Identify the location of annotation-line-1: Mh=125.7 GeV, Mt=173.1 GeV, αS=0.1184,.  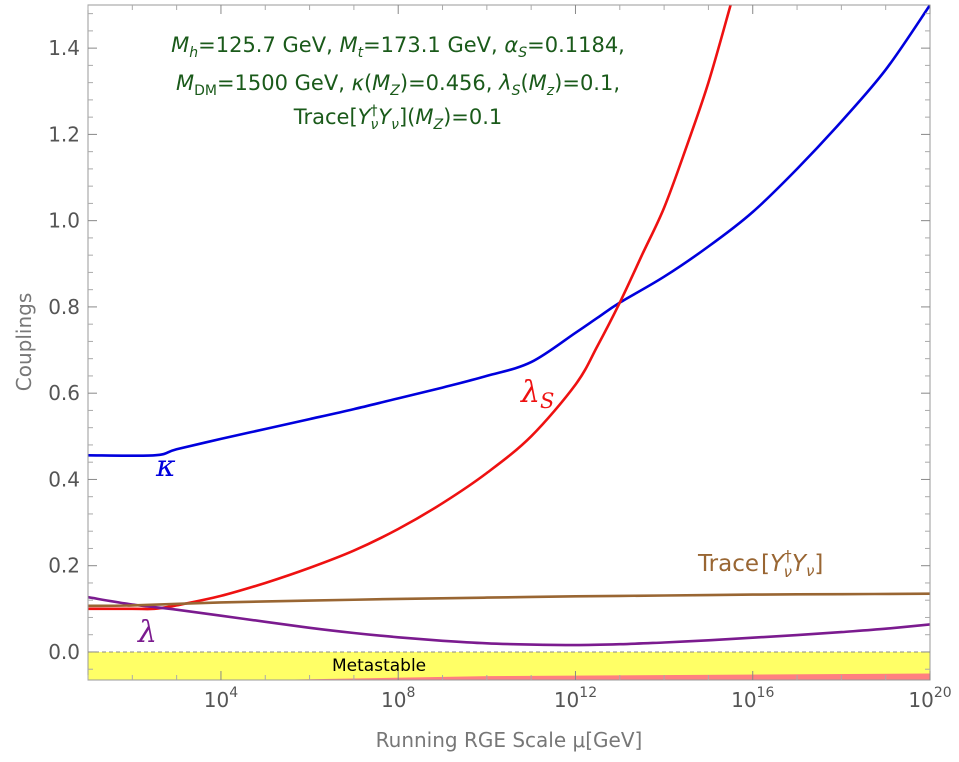
(398, 47).